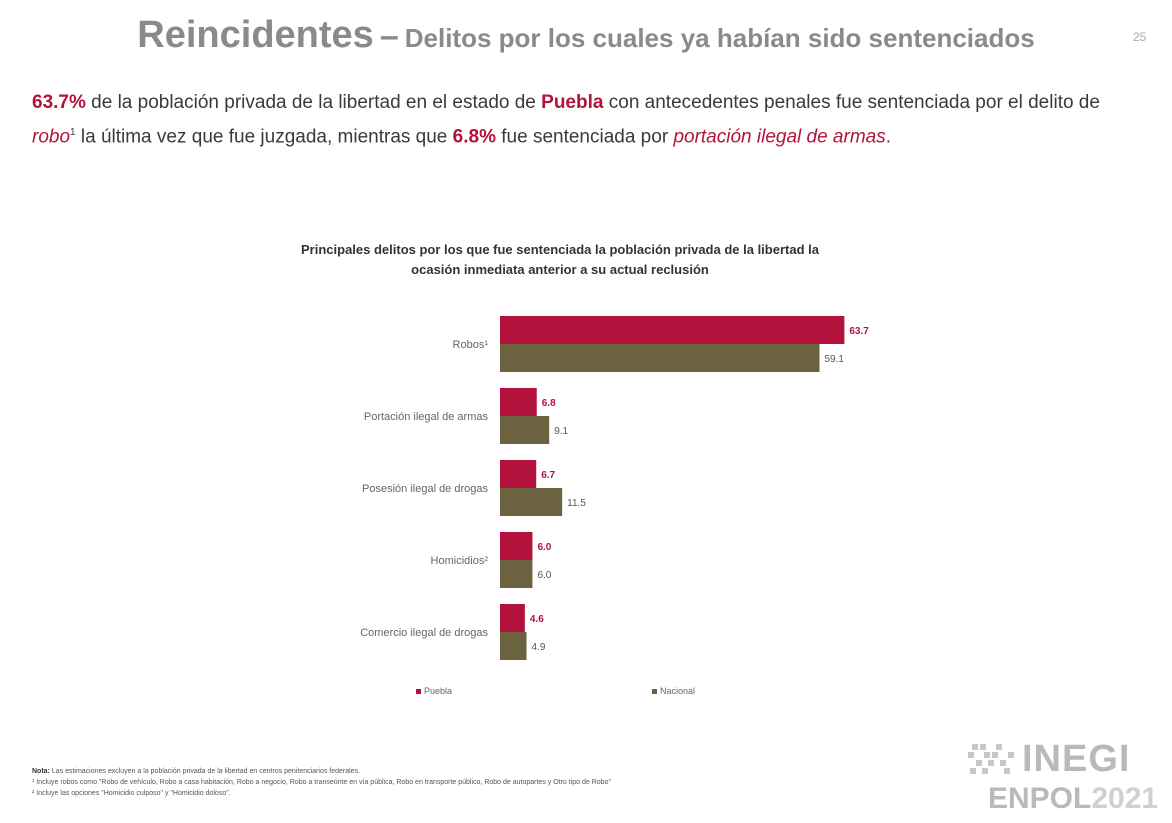  I want to click on data-label-nacional: 9.1, so click(561, 431).